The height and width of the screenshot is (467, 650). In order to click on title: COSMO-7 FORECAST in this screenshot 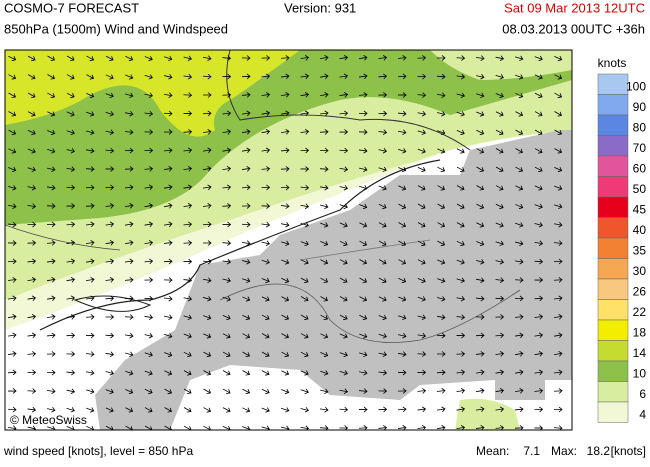, I will do `click(71, 7)`.